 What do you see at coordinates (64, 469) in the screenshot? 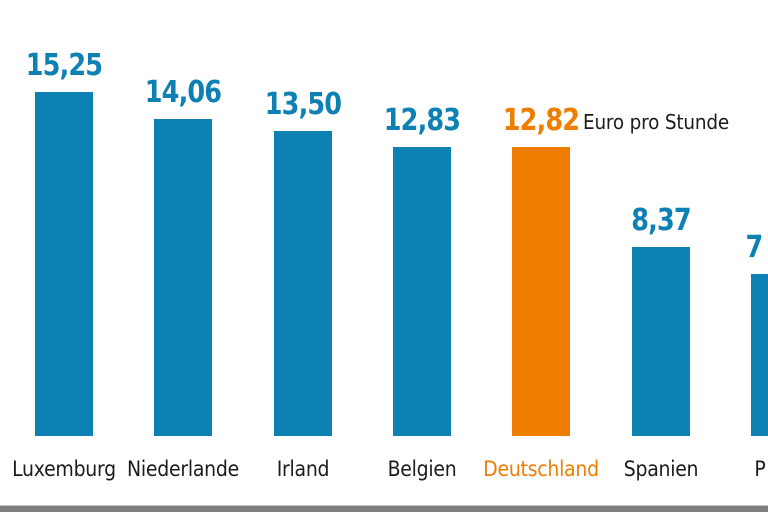
I see `bar-country-label: Luxemburg` at bounding box center [64, 469].